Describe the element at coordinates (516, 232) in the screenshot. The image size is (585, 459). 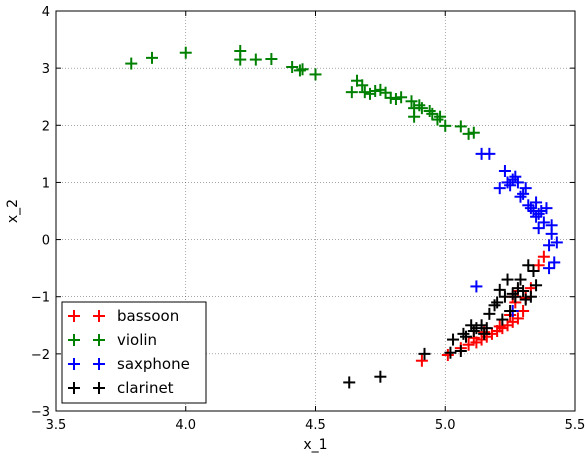
I see `series-saxphone` at that location.